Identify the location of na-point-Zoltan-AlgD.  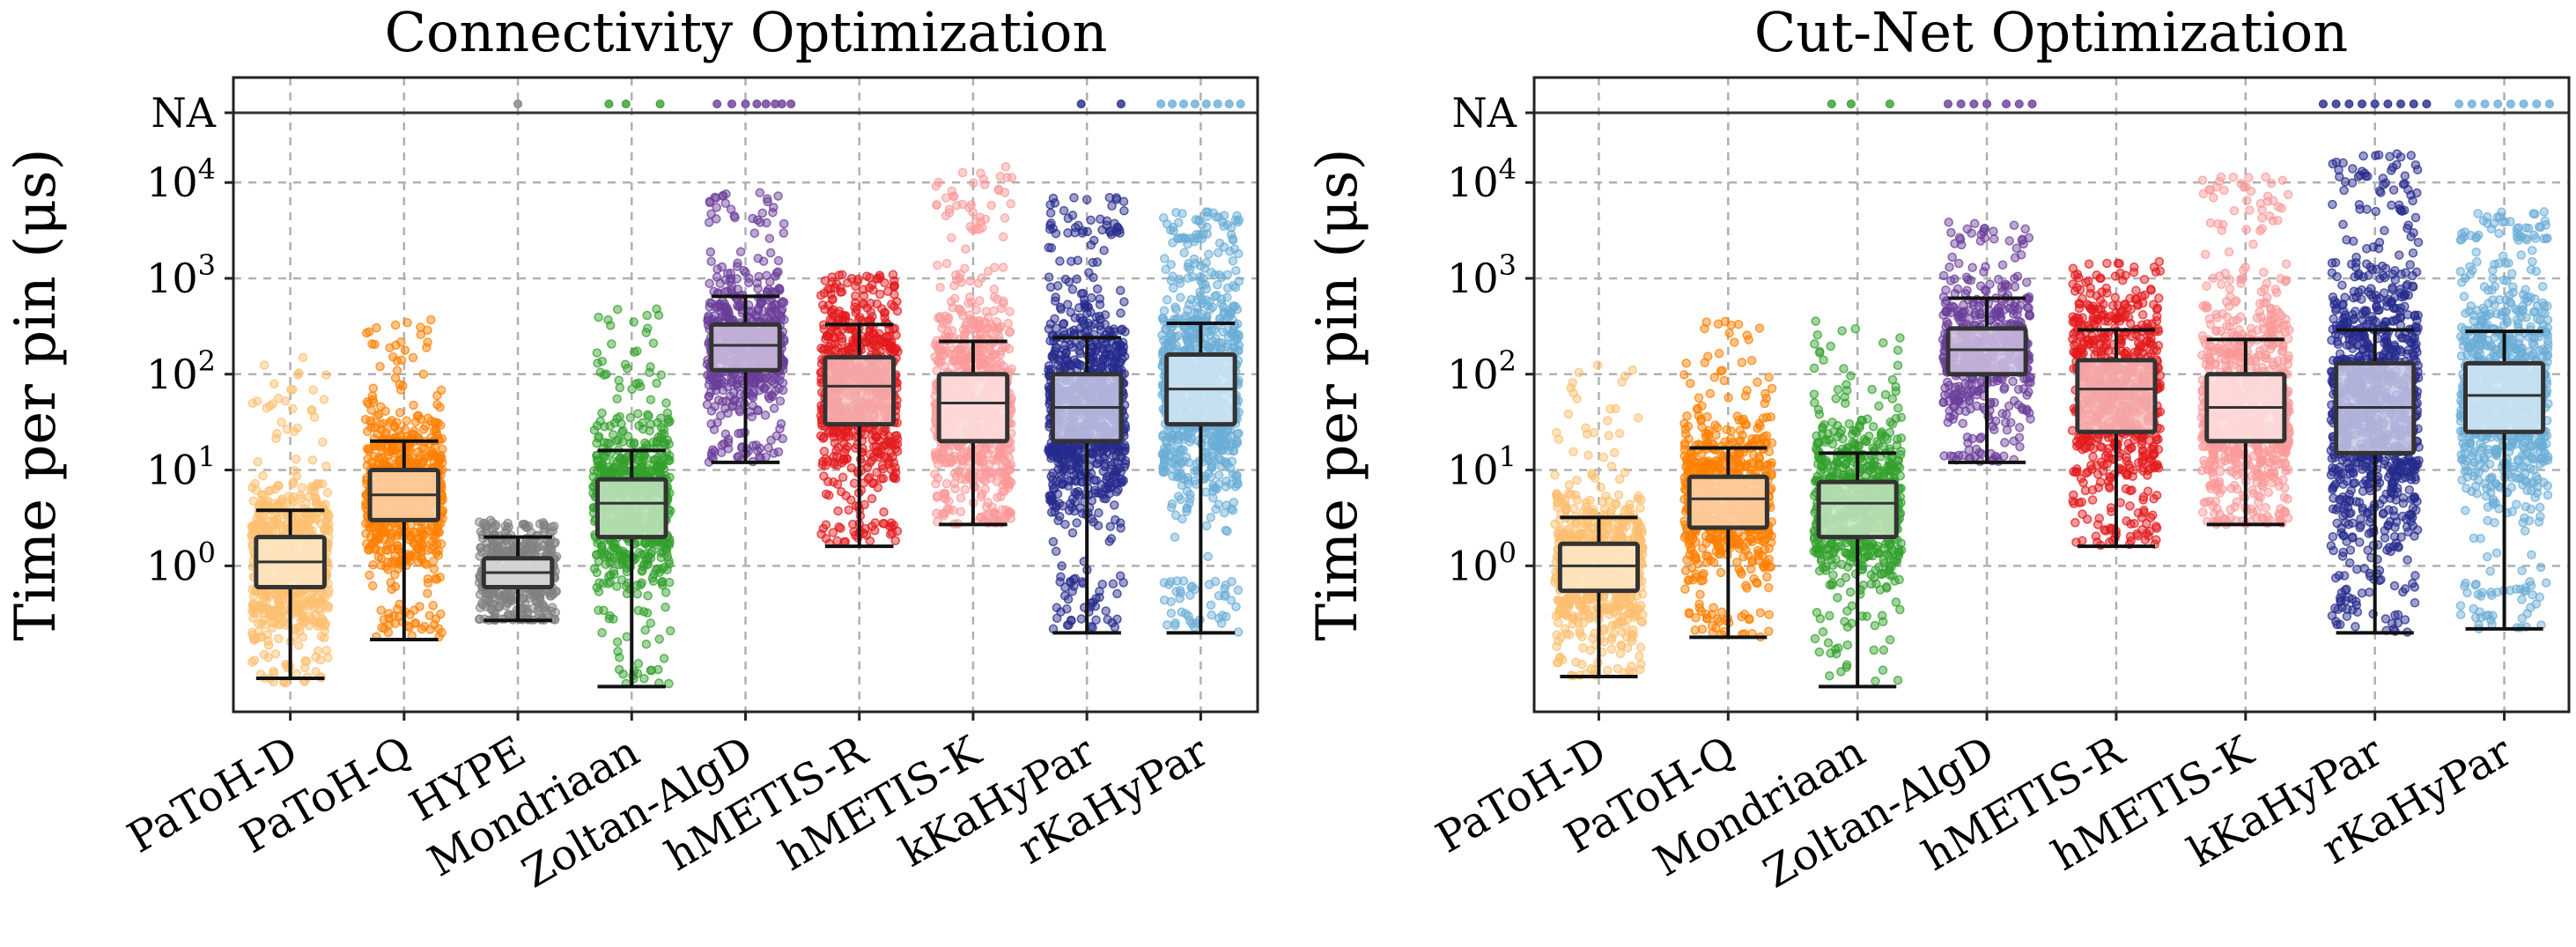
(781, 104).